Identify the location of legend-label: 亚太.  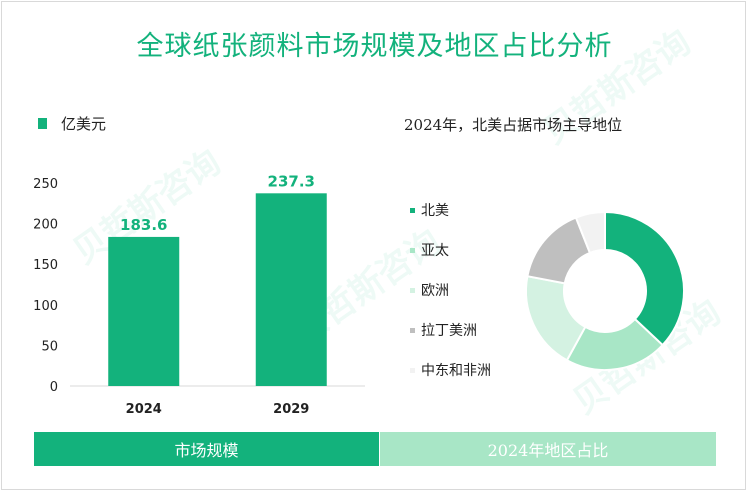
(435, 251).